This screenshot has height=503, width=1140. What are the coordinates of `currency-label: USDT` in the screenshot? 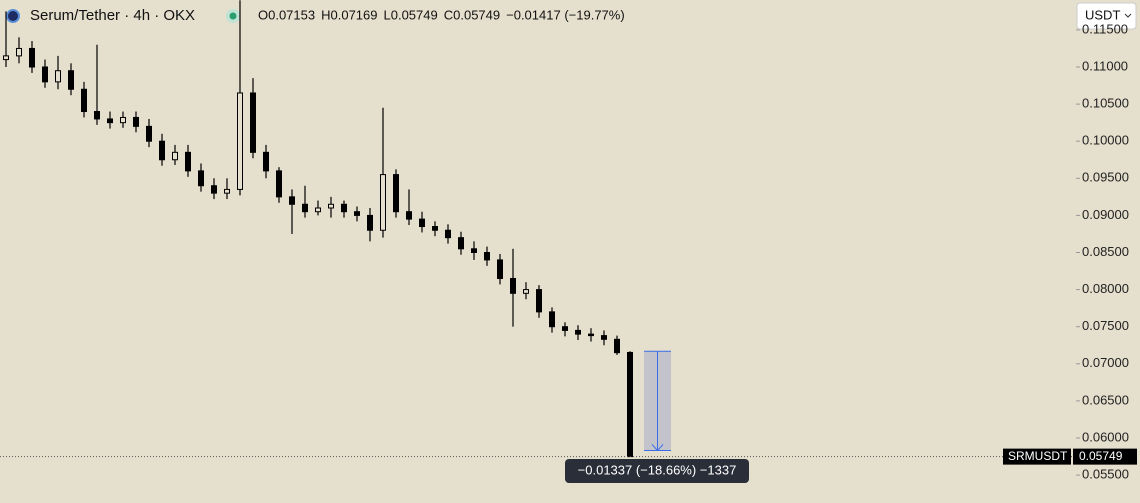 It's located at (1102, 14).